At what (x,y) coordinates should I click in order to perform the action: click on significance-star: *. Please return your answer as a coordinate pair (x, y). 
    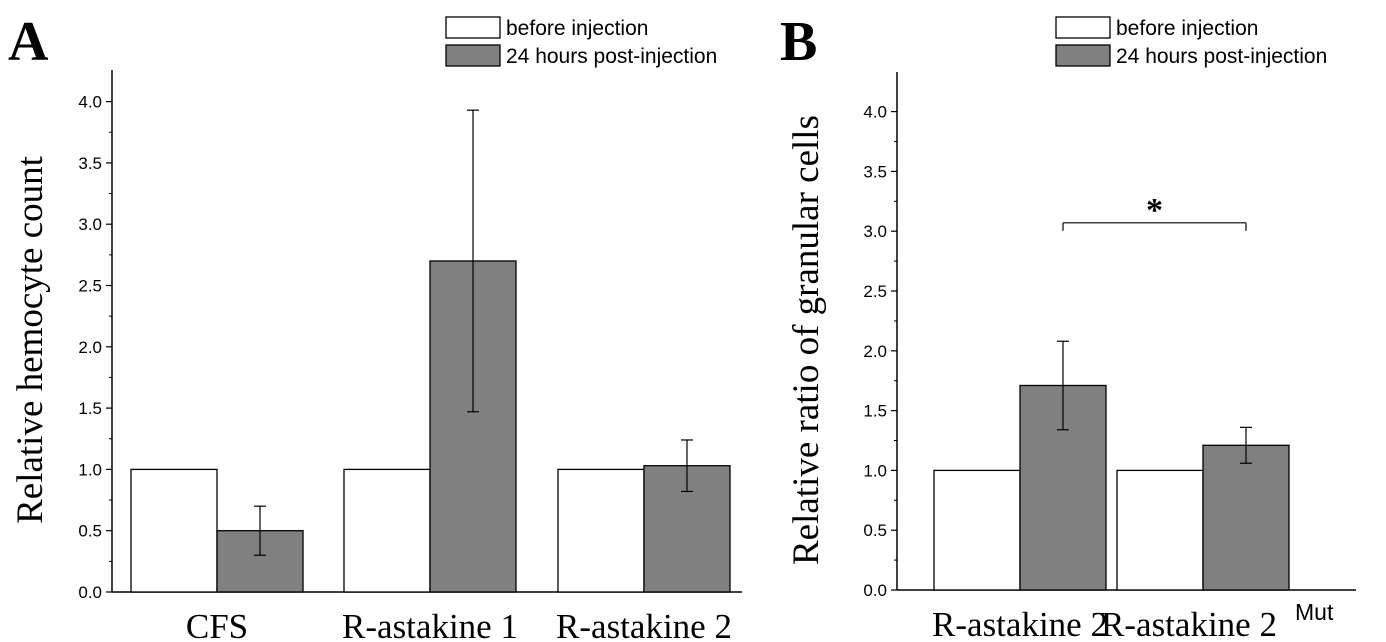
    Looking at the image, I should click on (1154, 210).